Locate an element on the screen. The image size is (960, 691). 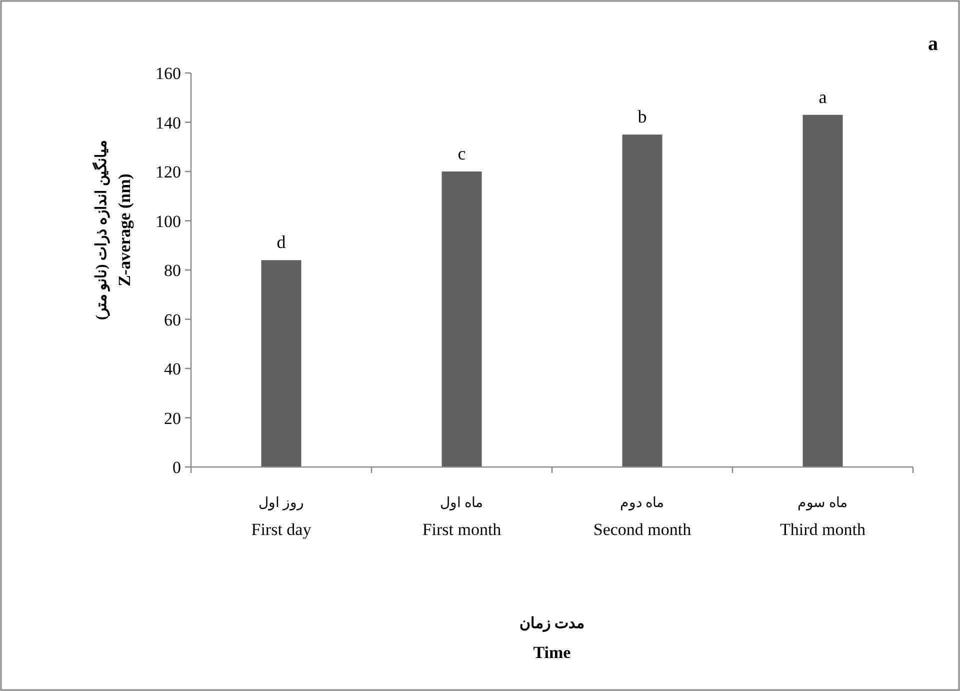
y-tick-label: 100 is located at coordinates (168, 221).